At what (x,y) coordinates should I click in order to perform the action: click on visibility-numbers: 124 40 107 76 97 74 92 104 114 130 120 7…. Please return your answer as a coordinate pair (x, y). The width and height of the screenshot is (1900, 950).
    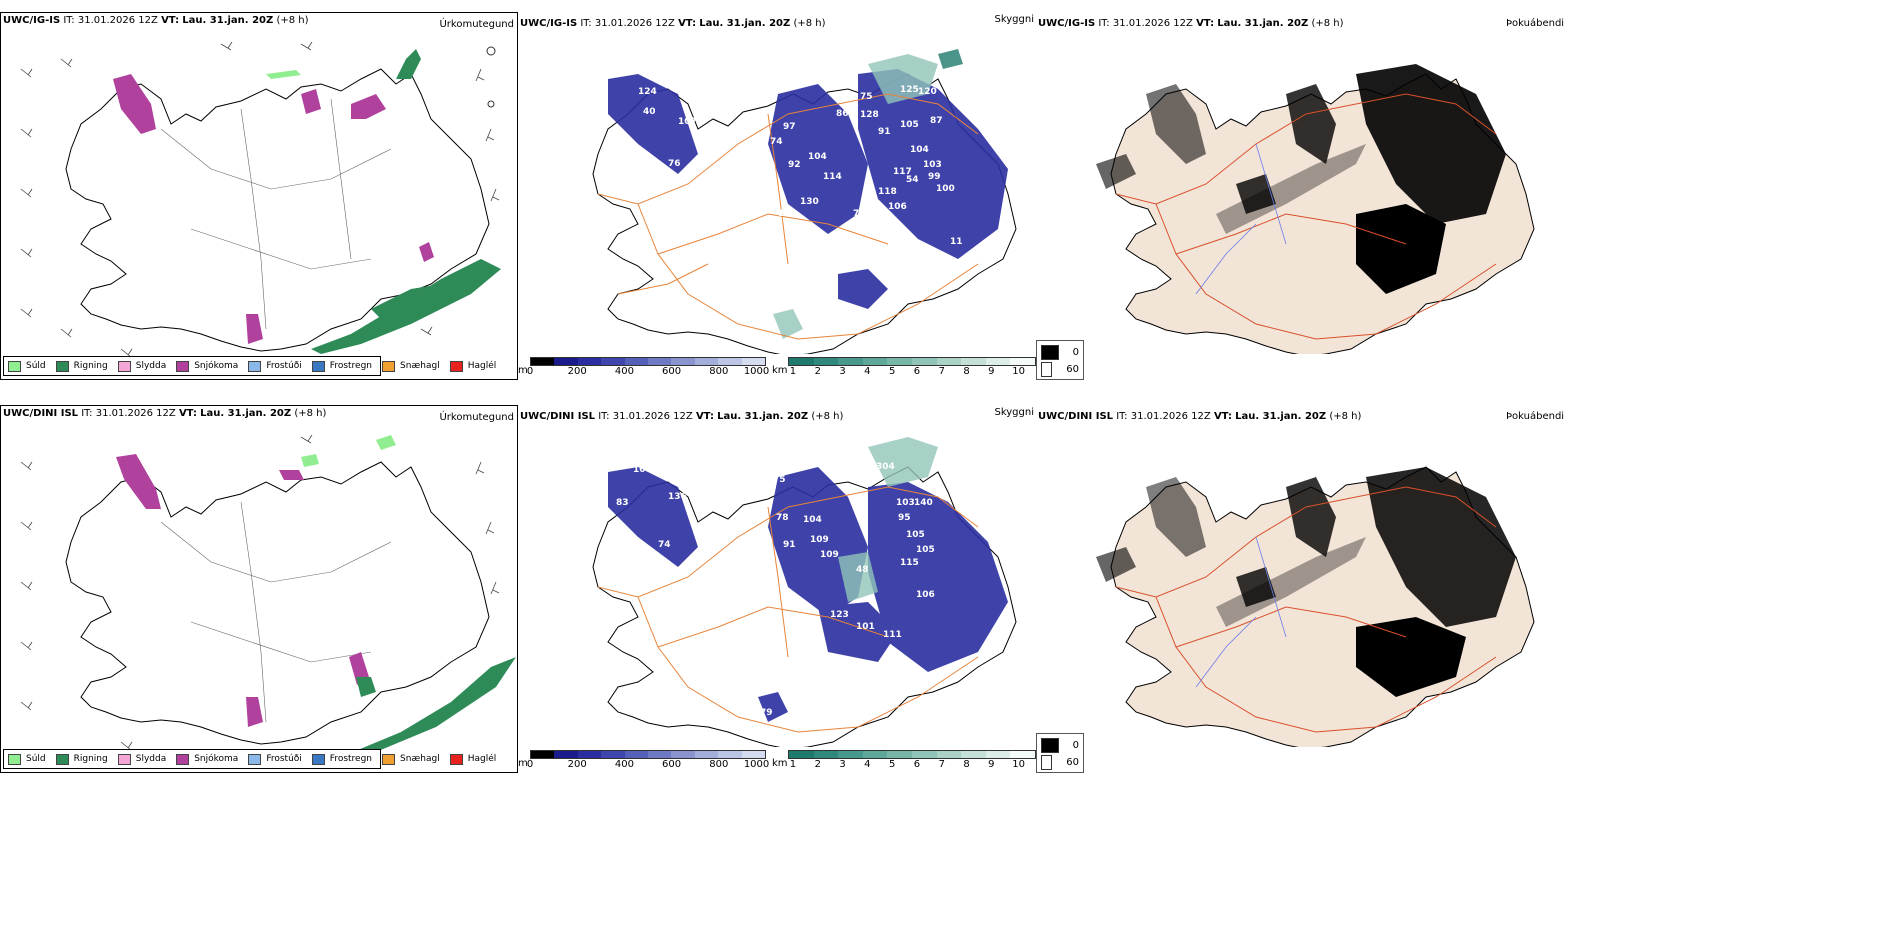
    Looking at the image, I should click on (800, 159).